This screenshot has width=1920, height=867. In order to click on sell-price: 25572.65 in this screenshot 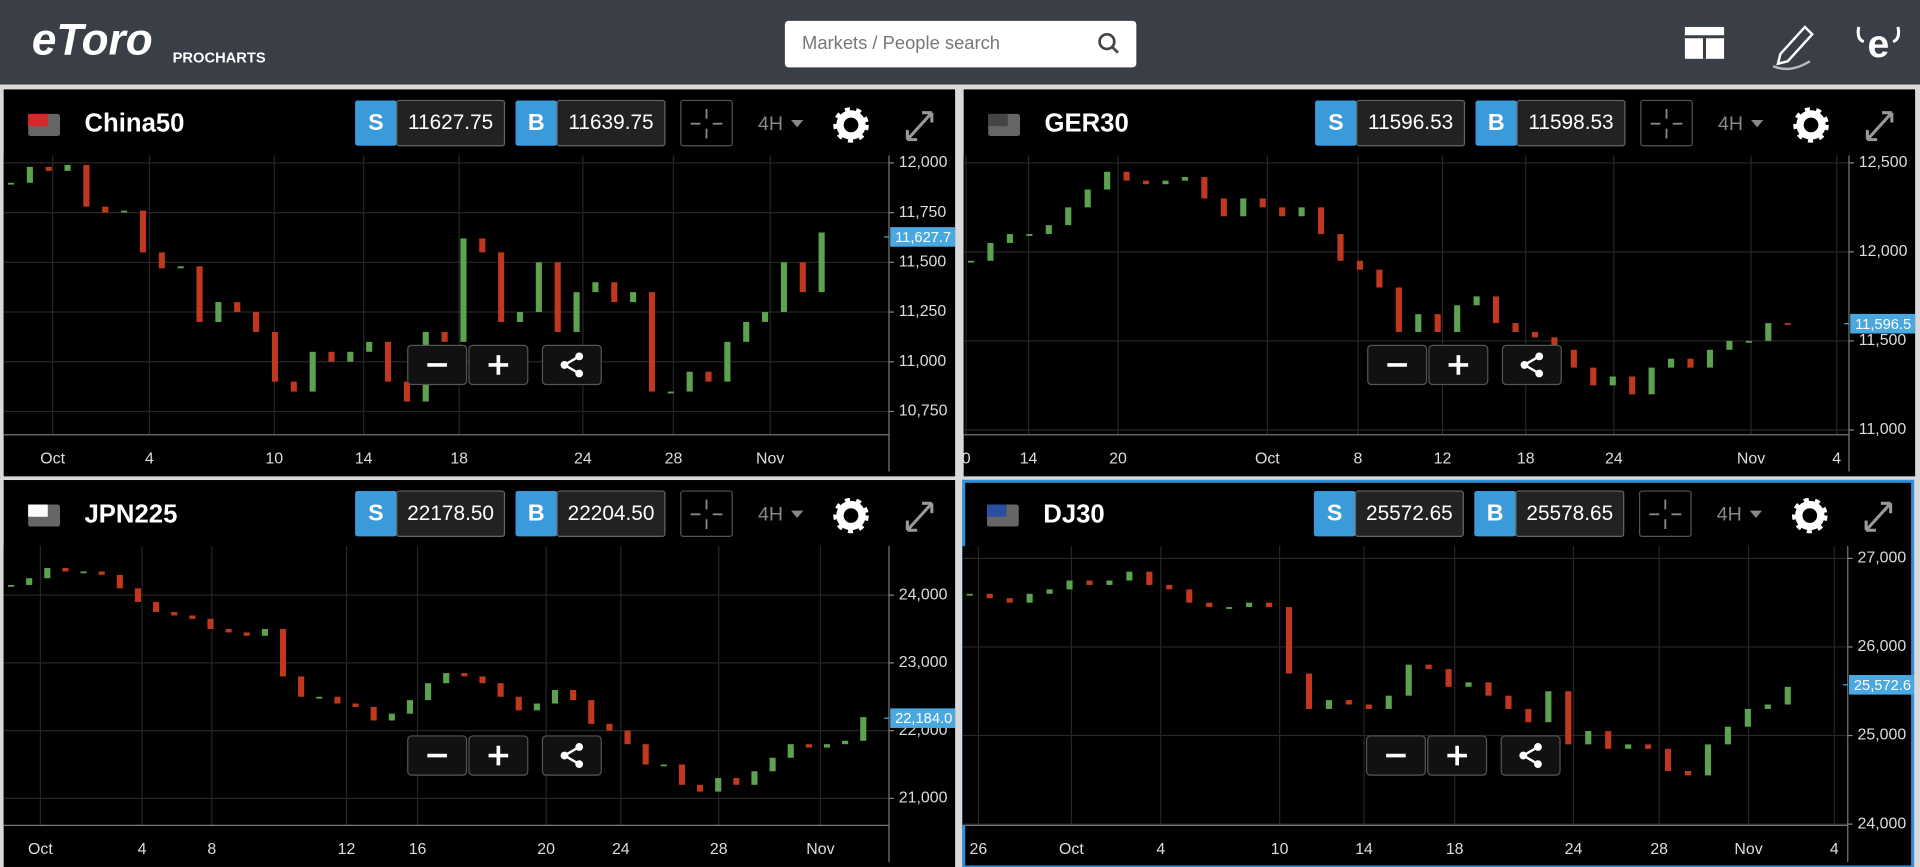, I will do `click(1409, 513)`.